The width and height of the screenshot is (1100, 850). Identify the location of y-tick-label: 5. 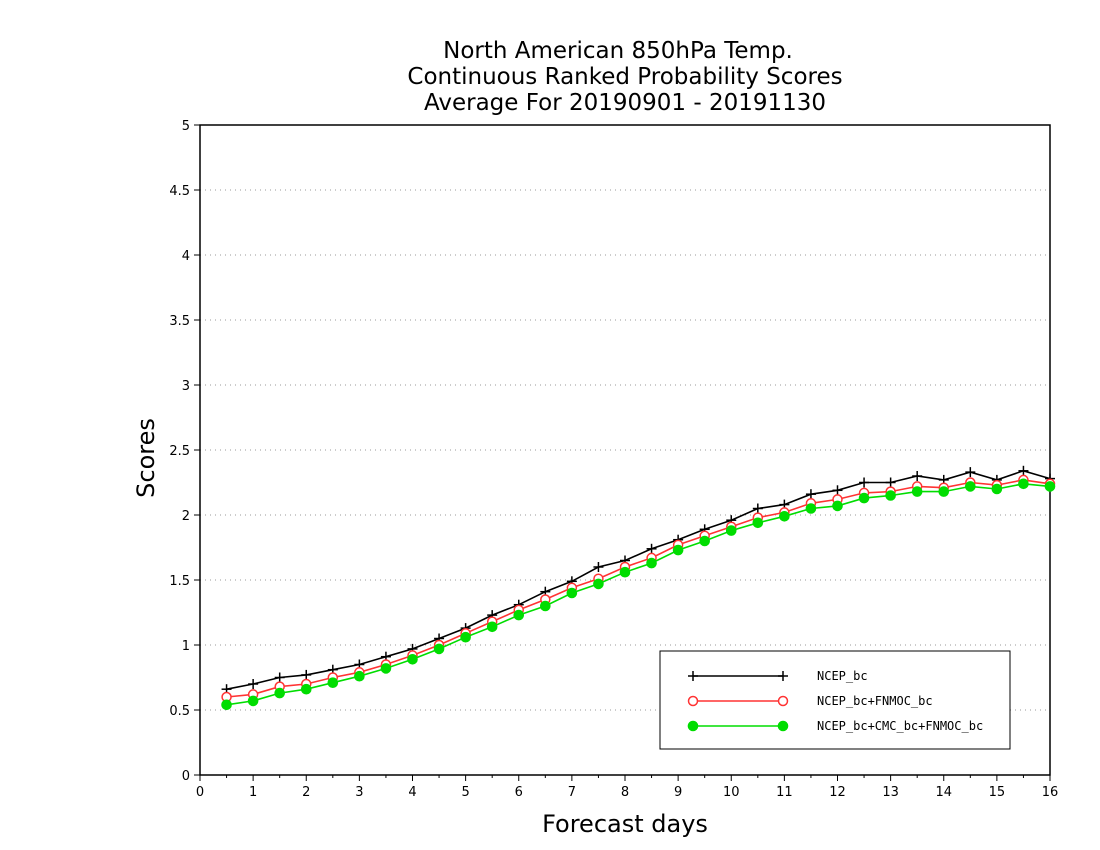
(186, 126).